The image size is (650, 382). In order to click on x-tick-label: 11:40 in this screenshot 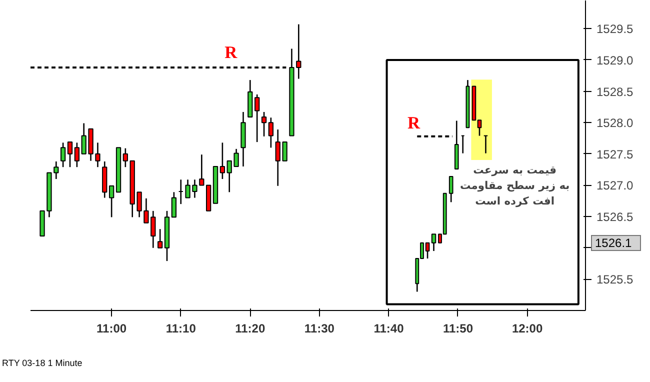, I will do `click(389, 329)`.